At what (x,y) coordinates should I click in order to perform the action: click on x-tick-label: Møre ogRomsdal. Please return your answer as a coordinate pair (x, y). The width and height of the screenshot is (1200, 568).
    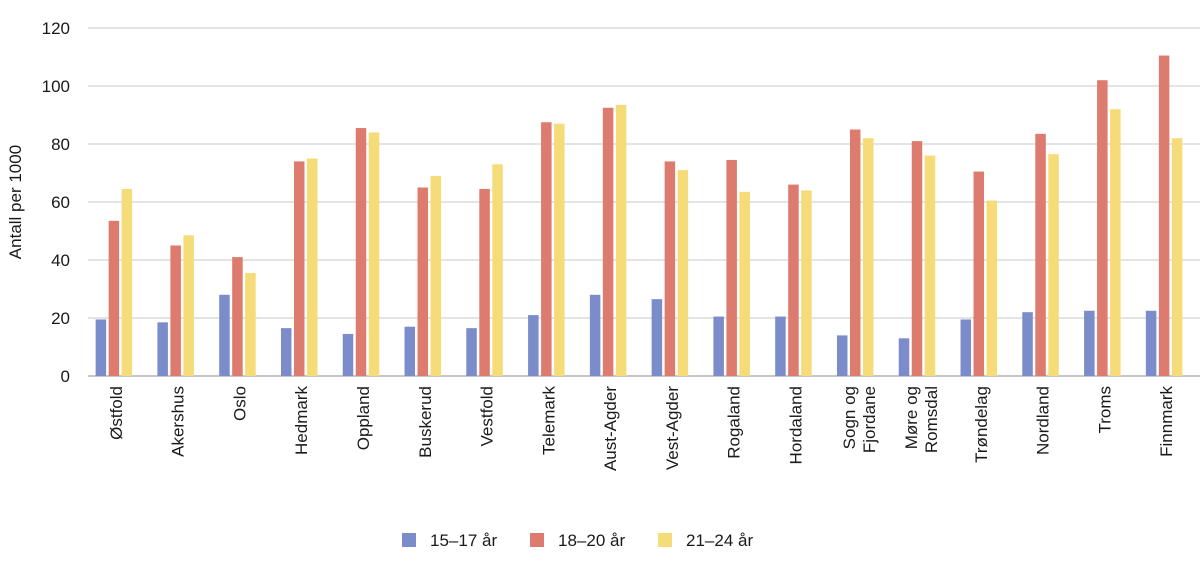
    Looking at the image, I should click on (921, 419).